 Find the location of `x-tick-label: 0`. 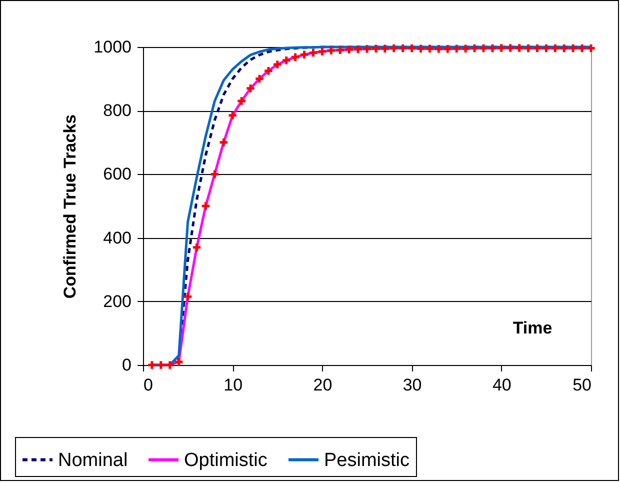

x-tick-label: 0 is located at coordinates (148, 385).